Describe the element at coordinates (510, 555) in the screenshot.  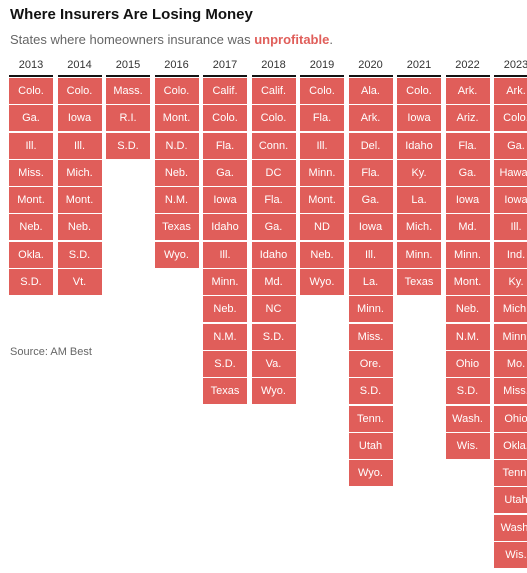
I see `state-cell: Wis.` at that location.